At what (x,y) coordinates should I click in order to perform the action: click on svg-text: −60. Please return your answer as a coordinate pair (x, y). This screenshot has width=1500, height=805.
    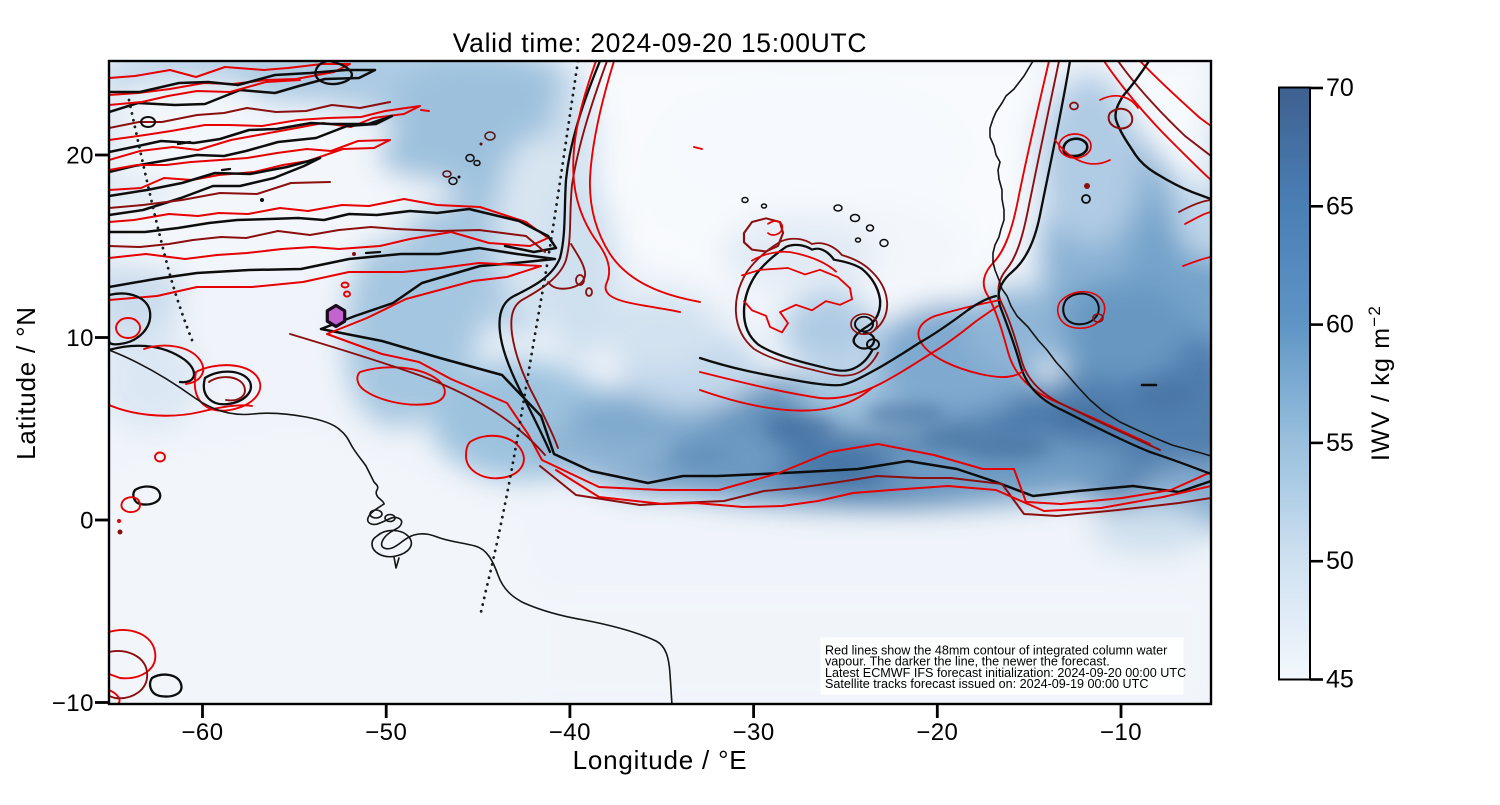
    Looking at the image, I should click on (202, 732).